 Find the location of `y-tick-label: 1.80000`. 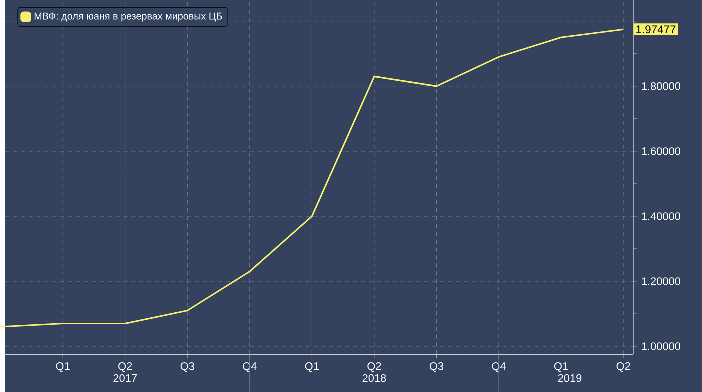

y-tick-label: 1.80000 is located at coordinates (661, 86).